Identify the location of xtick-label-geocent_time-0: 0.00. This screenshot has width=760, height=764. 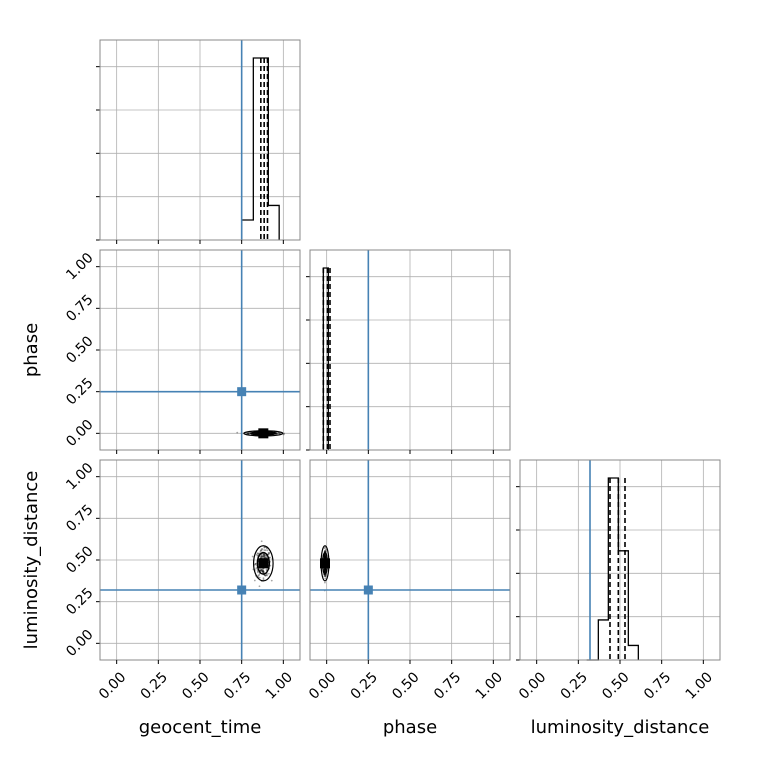
(112, 685).